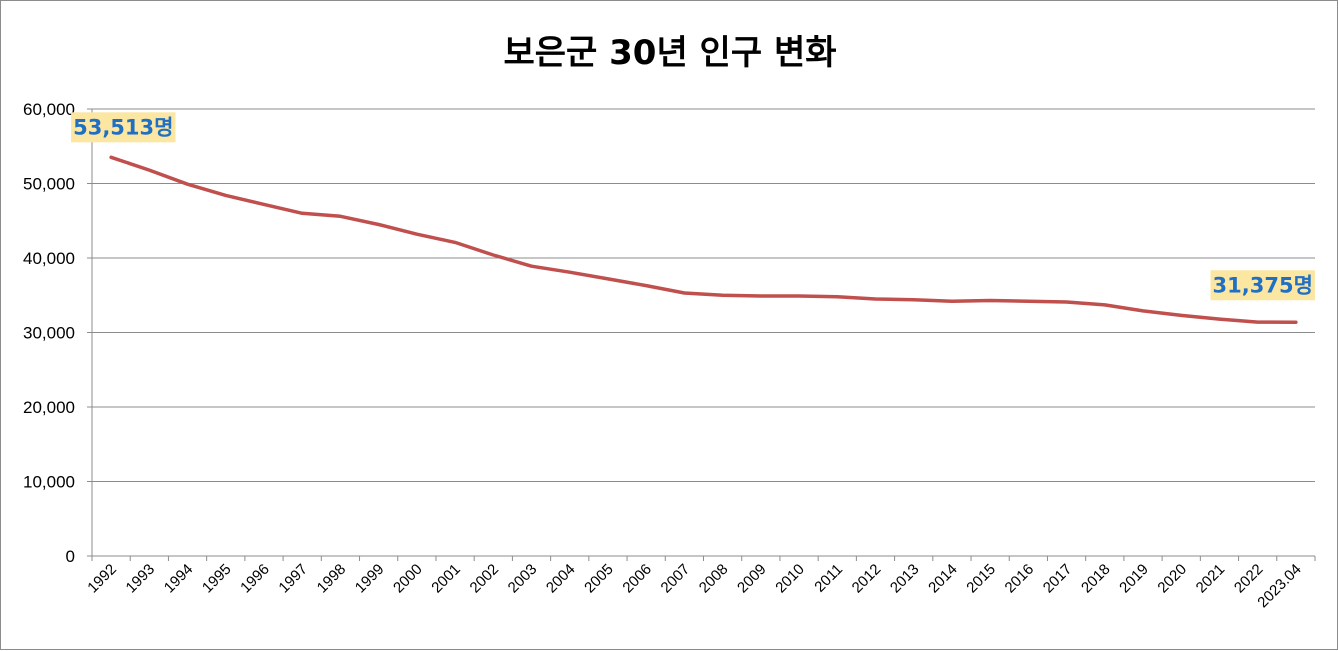 The image size is (1338, 651). What do you see at coordinates (1211, 579) in the screenshot?
I see `x-tick-label: 2021` at bounding box center [1211, 579].